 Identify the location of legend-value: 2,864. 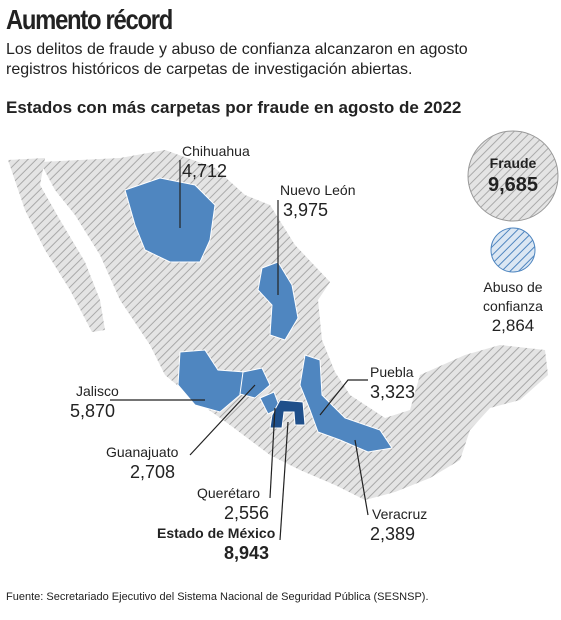
(513, 325).